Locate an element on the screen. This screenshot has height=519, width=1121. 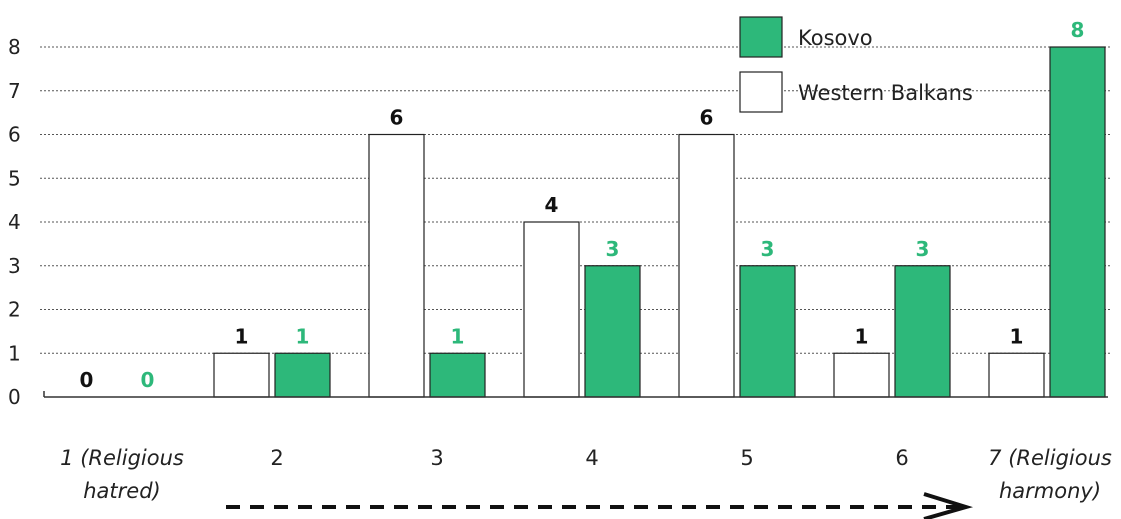
x-tick-label: 7 (Religious harmony) is located at coordinates (1050, 474).